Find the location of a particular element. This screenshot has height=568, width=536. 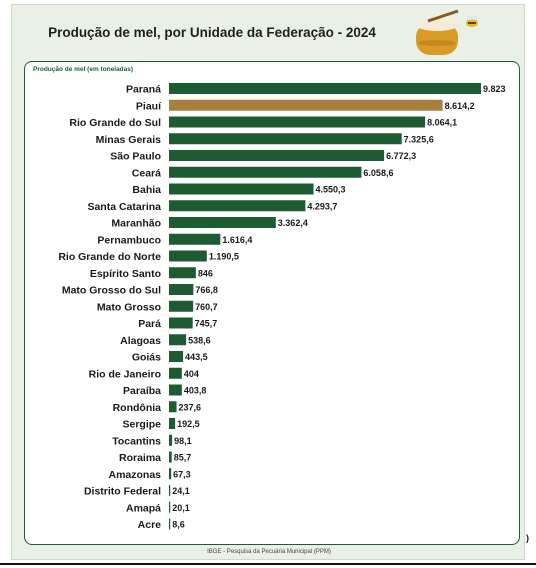

category-label: Piauí is located at coordinates (149, 106).